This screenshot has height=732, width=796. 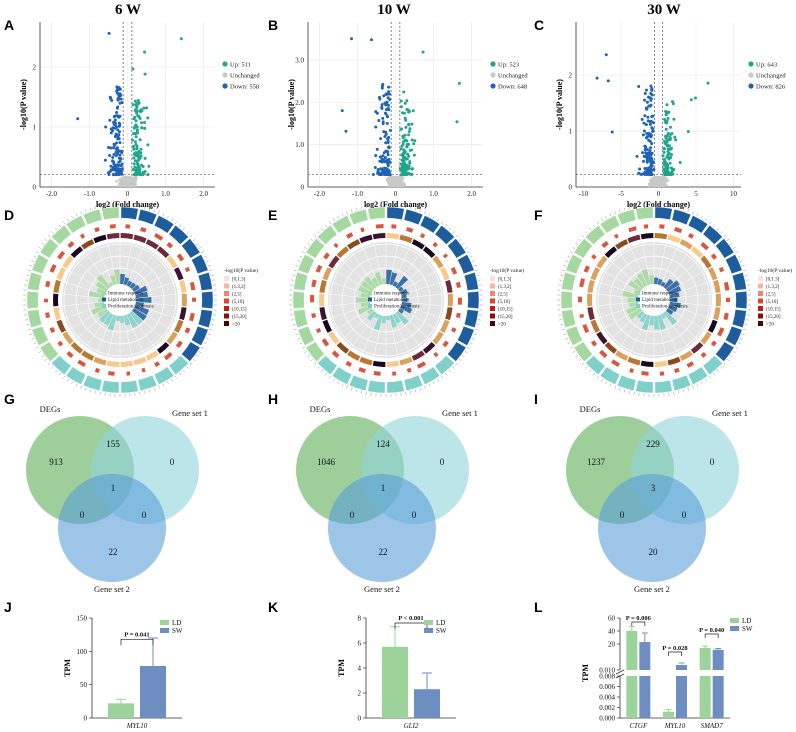 I want to click on y-tick-label-lower: 0.006, so click(x=607, y=687).